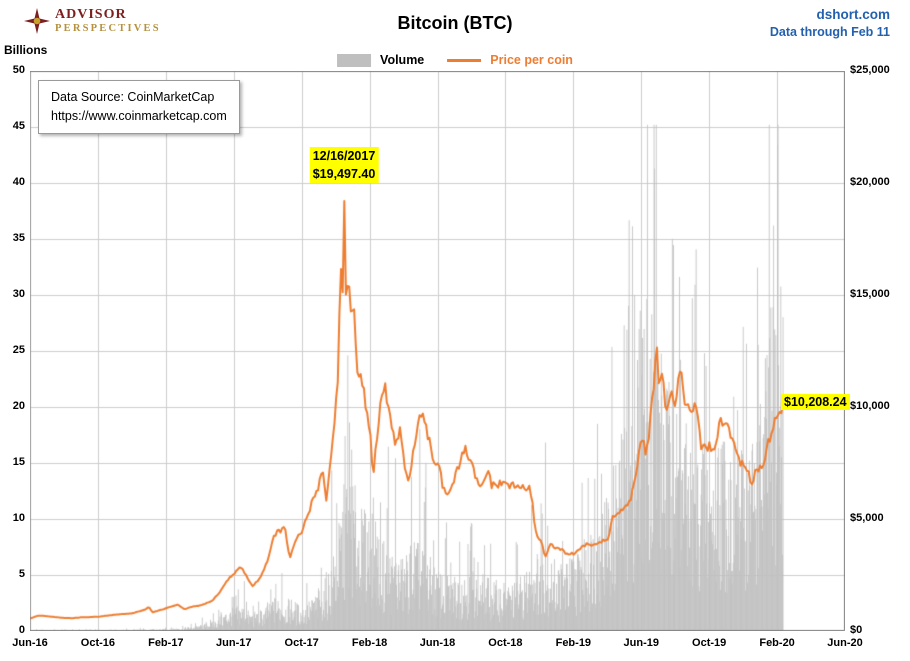 The image size is (910, 661). I want to click on x-axis-tick-label: Feb-18, so click(369, 643).